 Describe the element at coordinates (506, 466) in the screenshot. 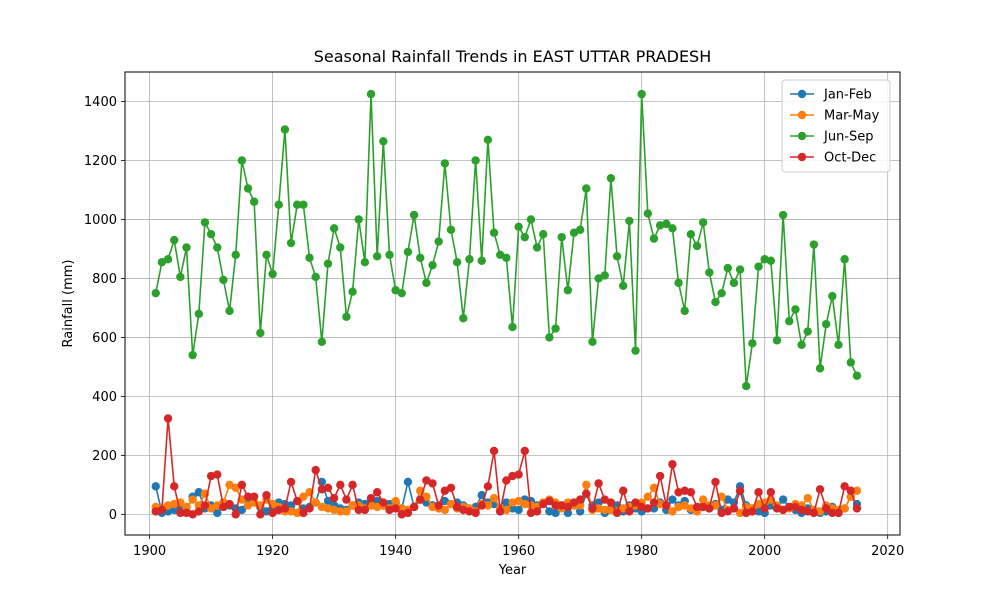

I see `series-oct-dec` at that location.